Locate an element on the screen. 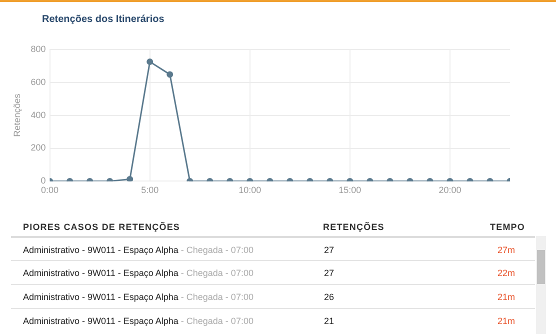 This screenshot has height=334, width=556. y-axis-title: Retenções is located at coordinates (17, 115).